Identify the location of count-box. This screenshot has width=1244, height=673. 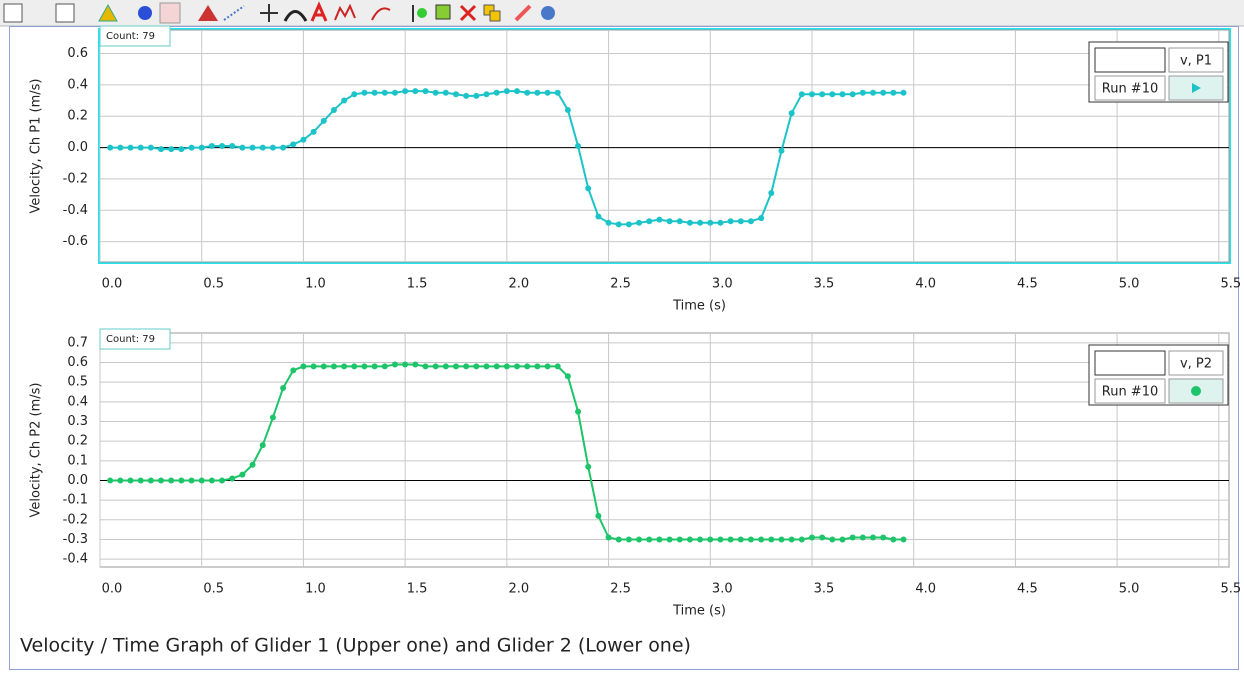
(135, 339).